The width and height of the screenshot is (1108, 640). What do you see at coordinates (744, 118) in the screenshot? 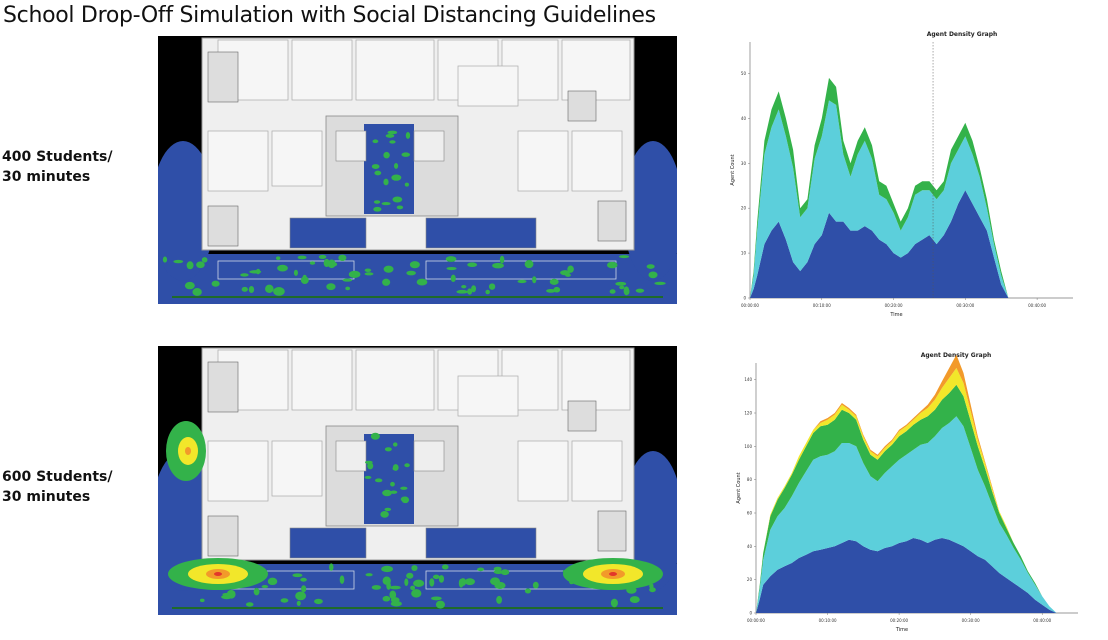
I see `y-tick-label: 40` at bounding box center [744, 118].